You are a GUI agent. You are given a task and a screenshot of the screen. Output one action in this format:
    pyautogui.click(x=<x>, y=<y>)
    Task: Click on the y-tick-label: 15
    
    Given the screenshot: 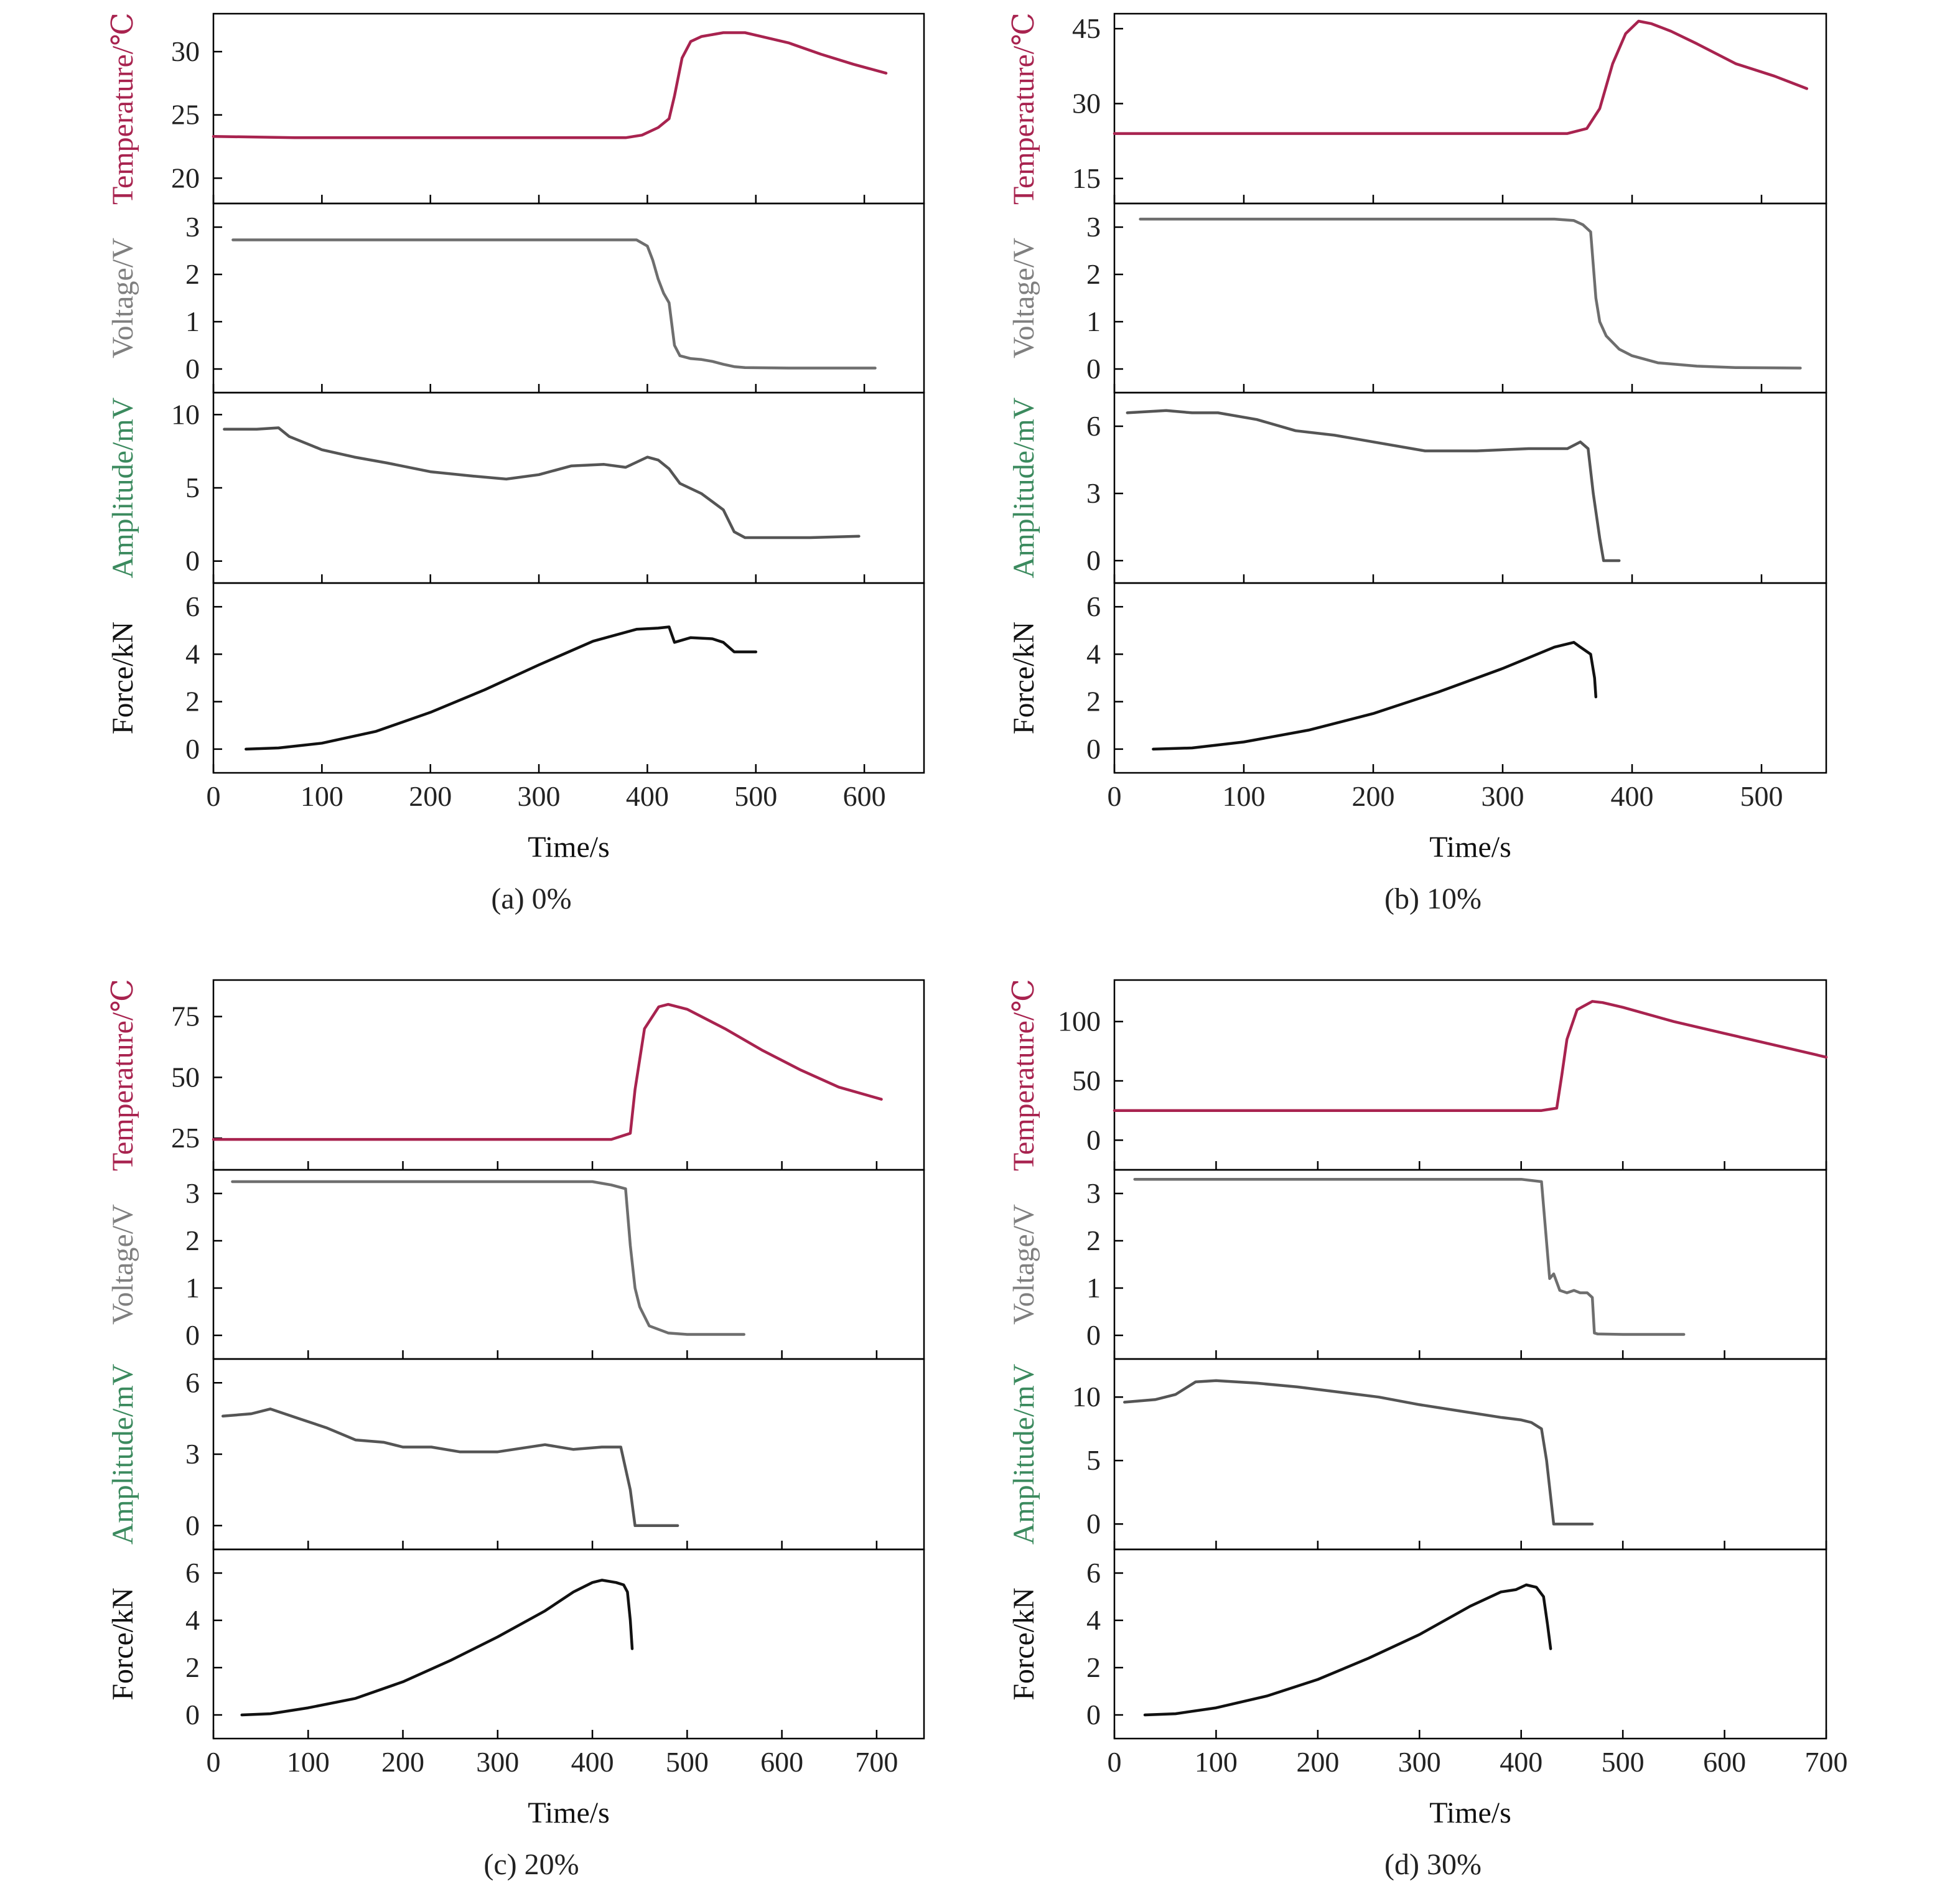 What is the action you would take?
    pyautogui.click(x=1087, y=178)
    